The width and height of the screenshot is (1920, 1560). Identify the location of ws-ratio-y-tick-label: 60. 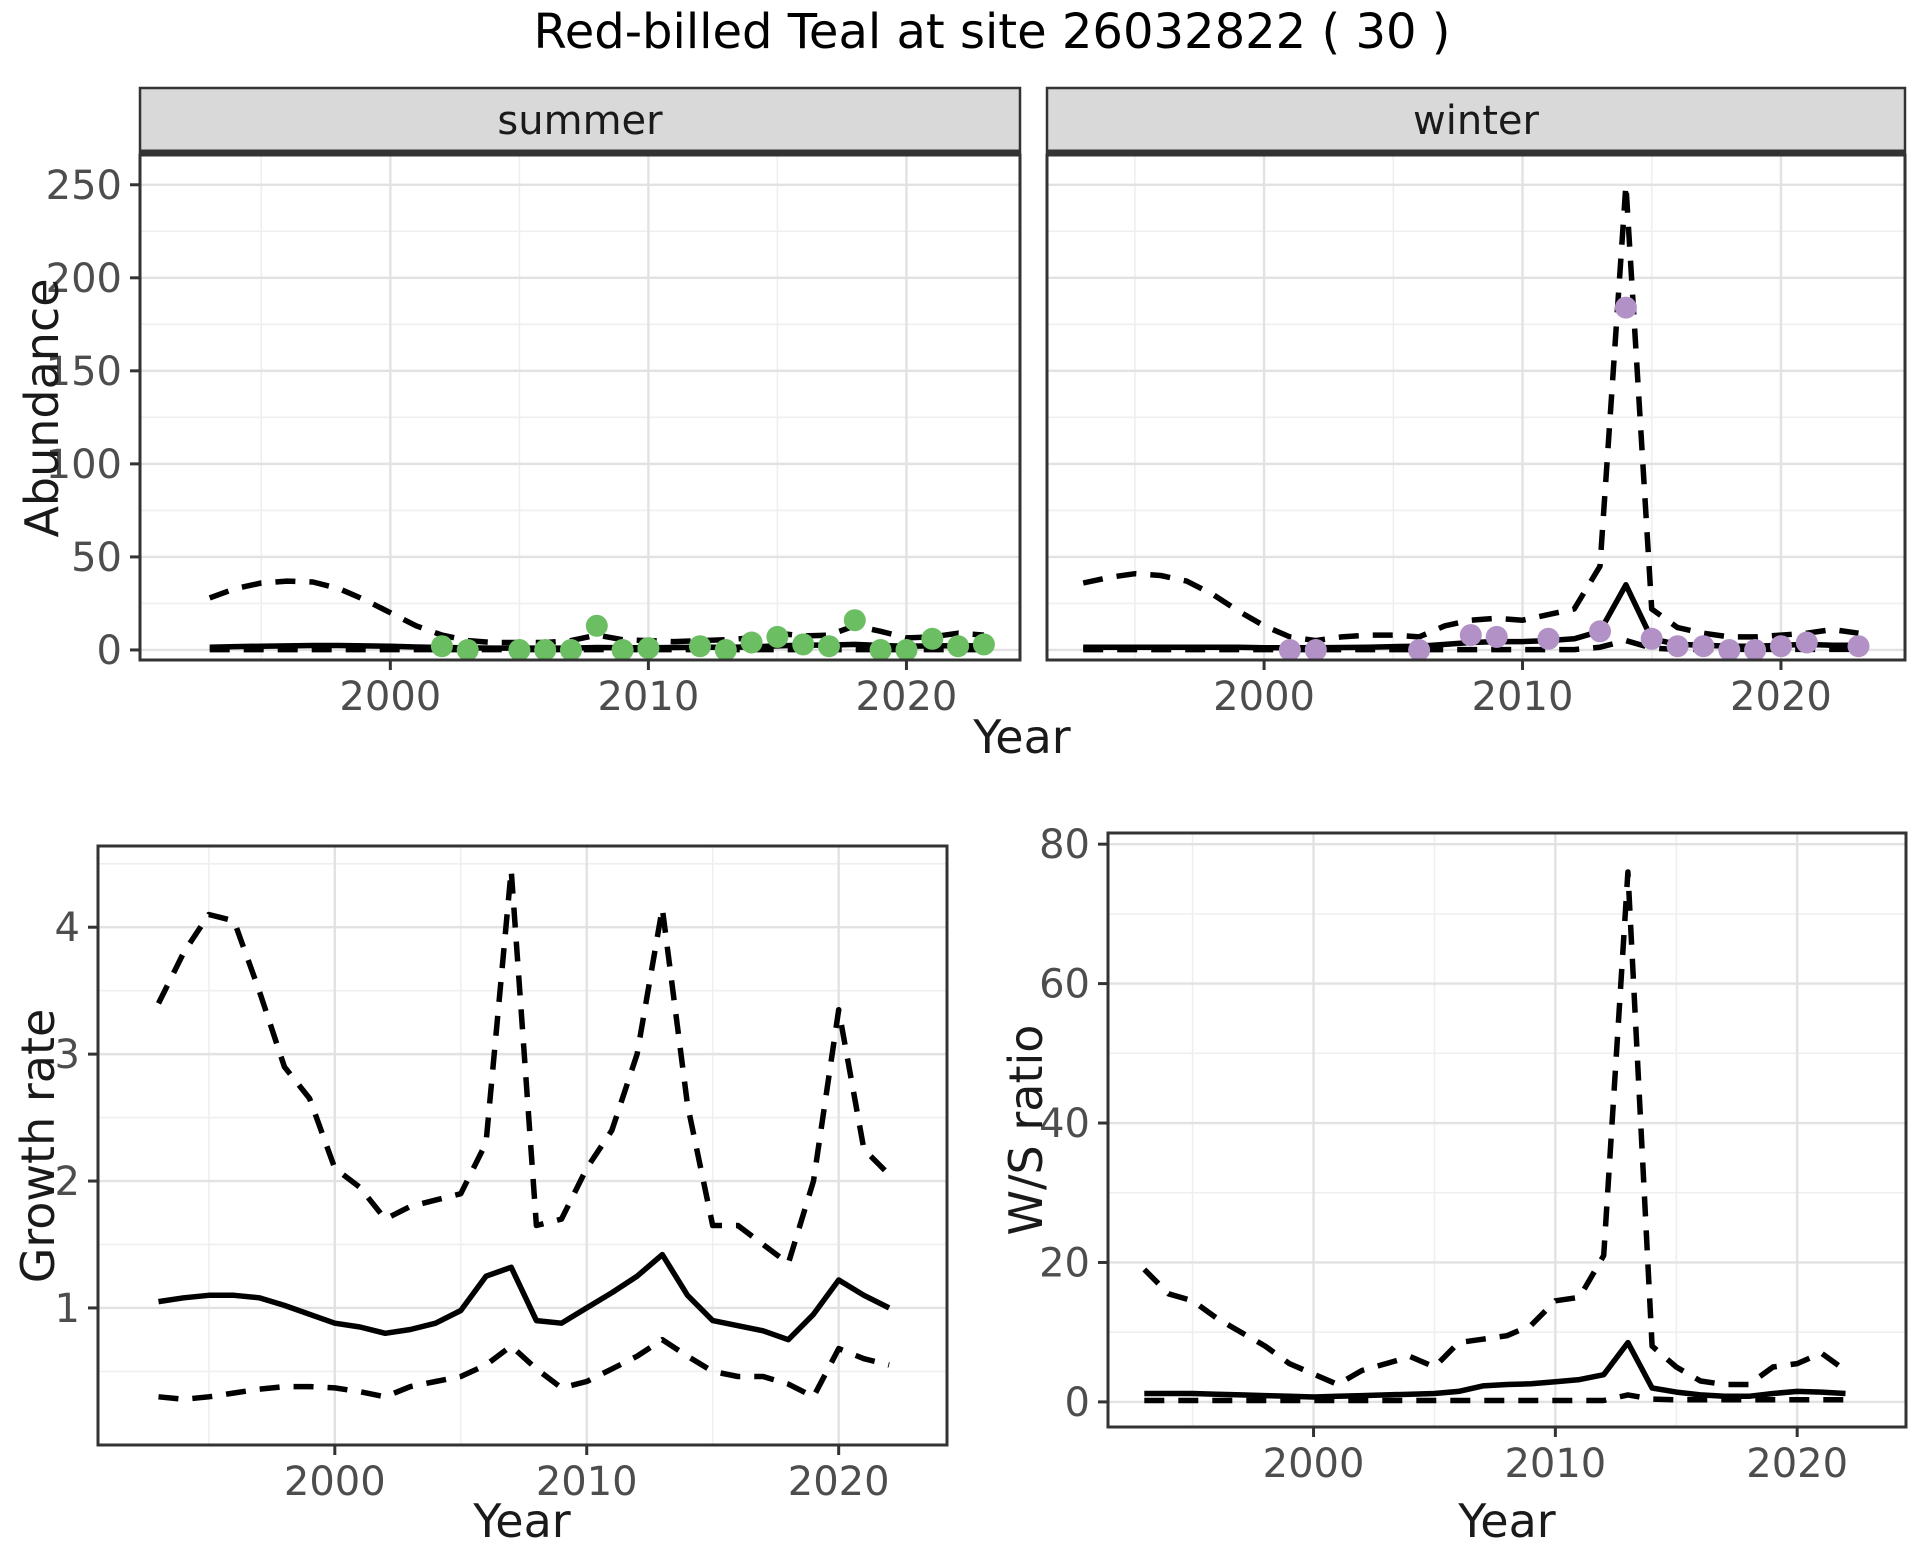
(1064, 985).